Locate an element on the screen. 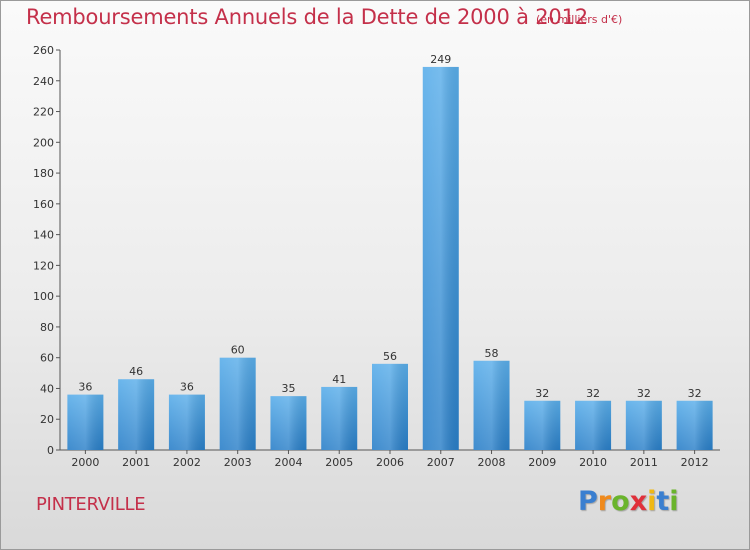 The height and width of the screenshot is (550, 750). x-tick-label: 2004 is located at coordinates (288, 462).